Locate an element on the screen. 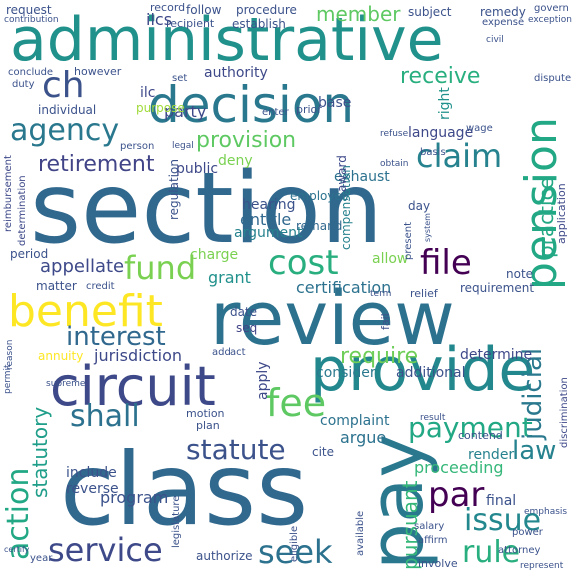 The image size is (576, 576). word-rule: rule is located at coordinates (491, 552).